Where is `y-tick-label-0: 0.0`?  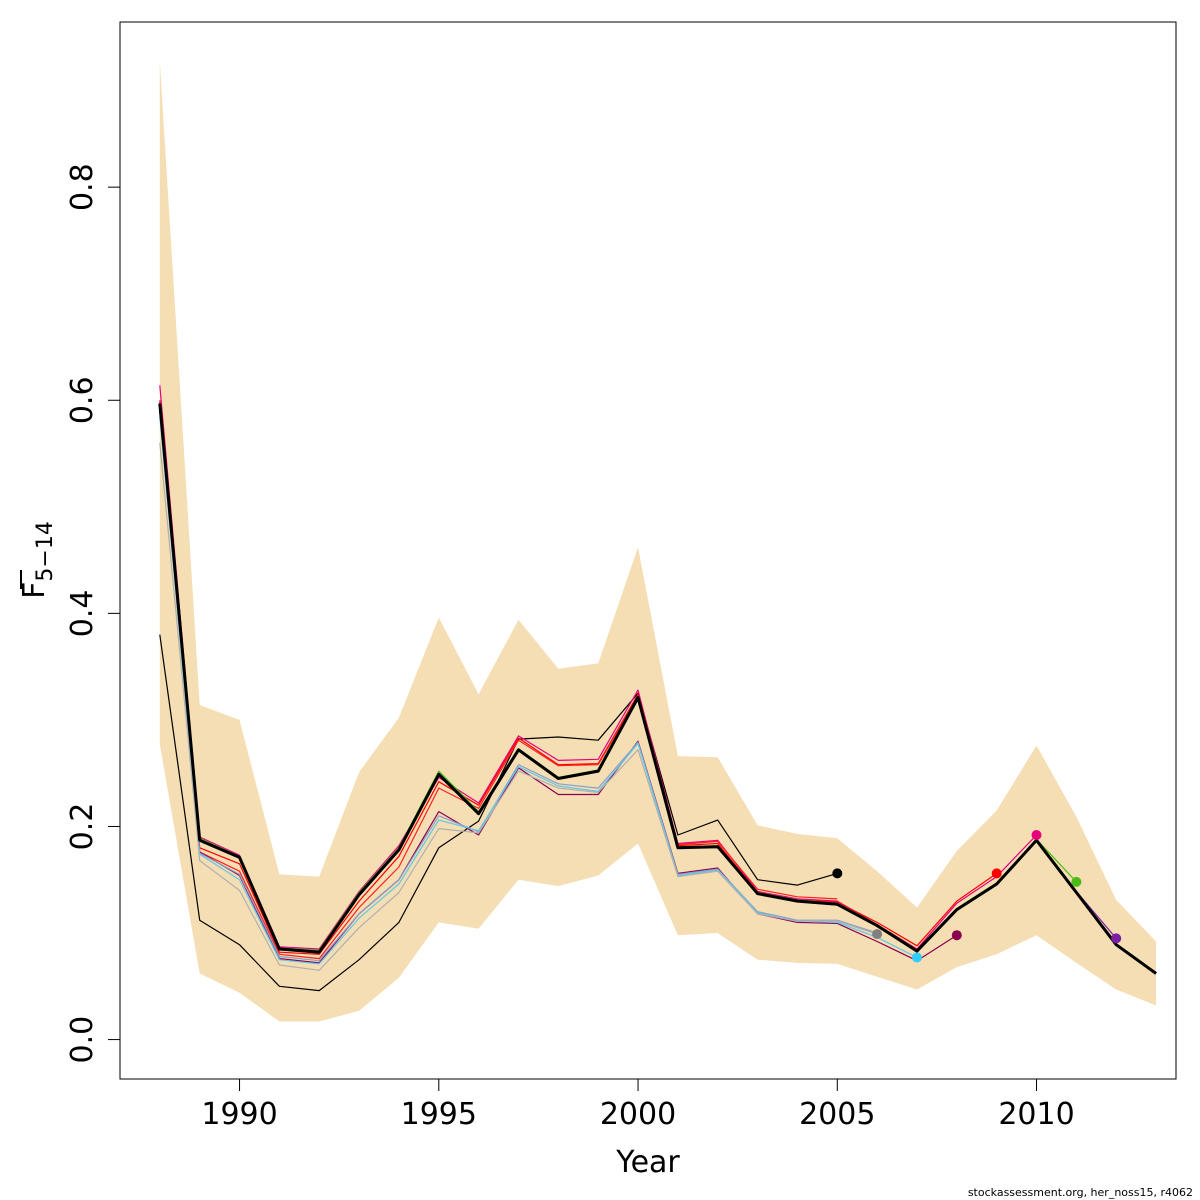 y-tick-label-0: 0.0 is located at coordinates (82, 1040).